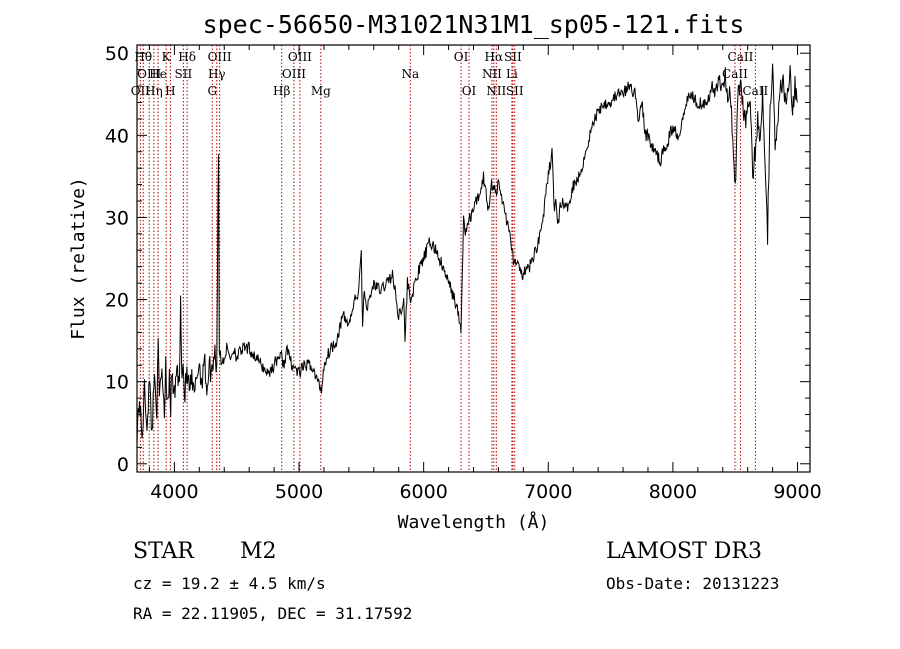 This screenshot has height=649, width=900. Describe the element at coordinates (299, 492) in the screenshot. I see `x-tick-label: 5000` at that location.